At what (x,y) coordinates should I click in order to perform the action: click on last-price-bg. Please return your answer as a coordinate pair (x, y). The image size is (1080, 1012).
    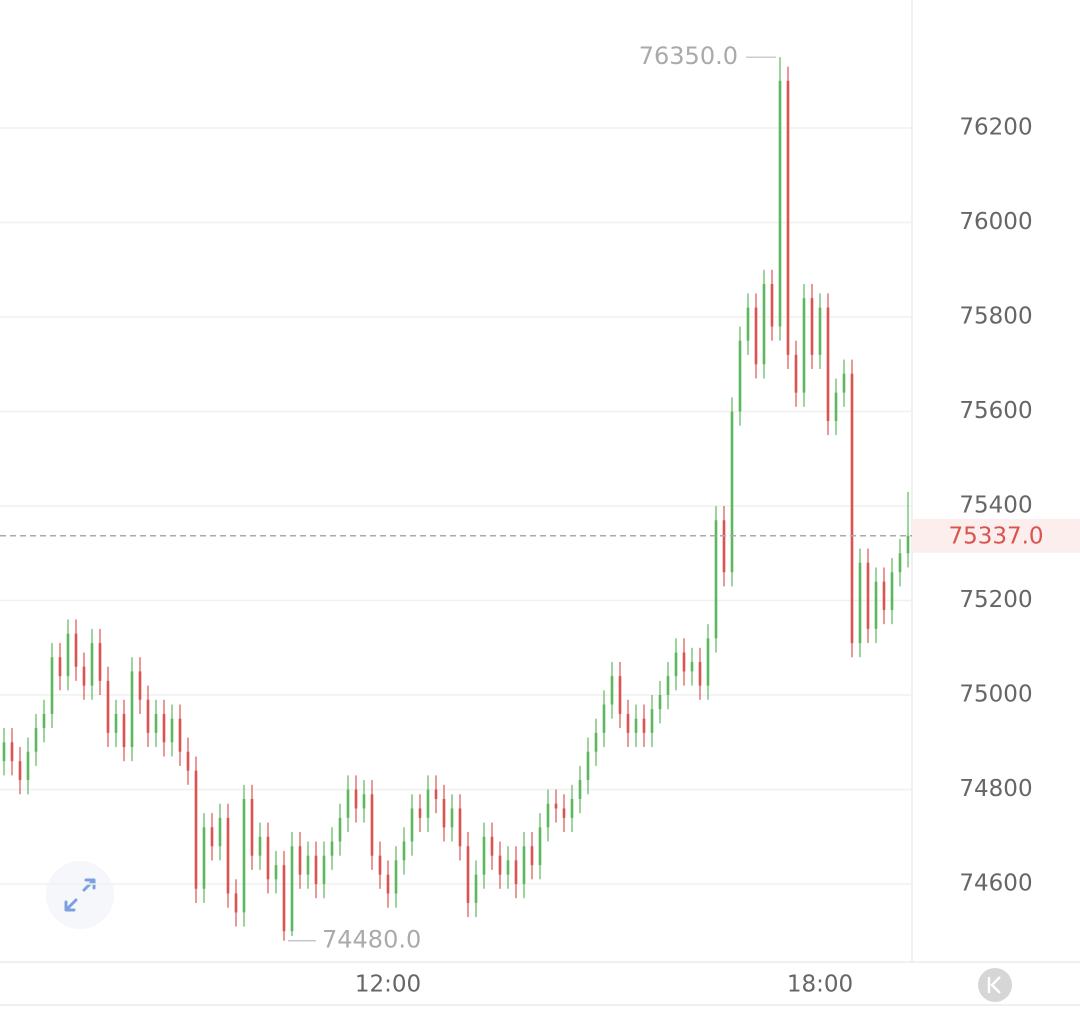
    Looking at the image, I should click on (996, 535).